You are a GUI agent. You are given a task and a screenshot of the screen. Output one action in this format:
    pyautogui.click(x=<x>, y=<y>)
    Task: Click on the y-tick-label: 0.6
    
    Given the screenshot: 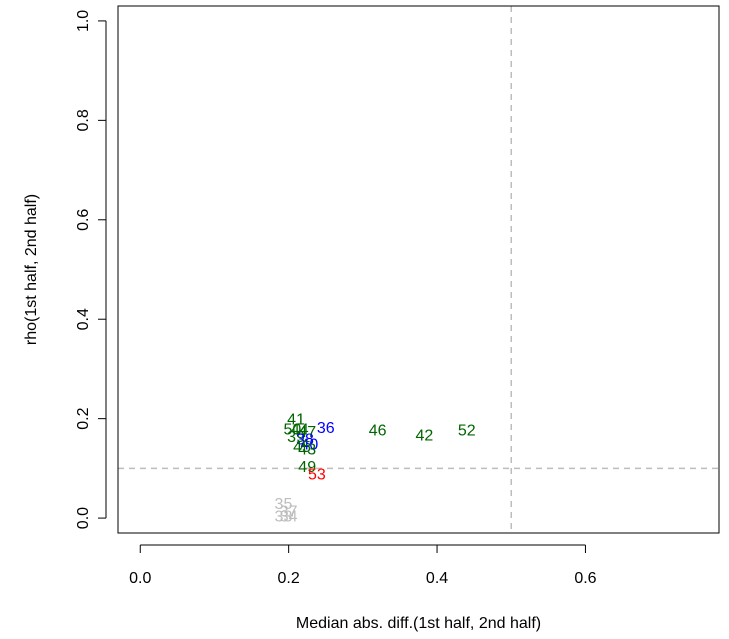 What is the action you would take?
    pyautogui.click(x=83, y=220)
    